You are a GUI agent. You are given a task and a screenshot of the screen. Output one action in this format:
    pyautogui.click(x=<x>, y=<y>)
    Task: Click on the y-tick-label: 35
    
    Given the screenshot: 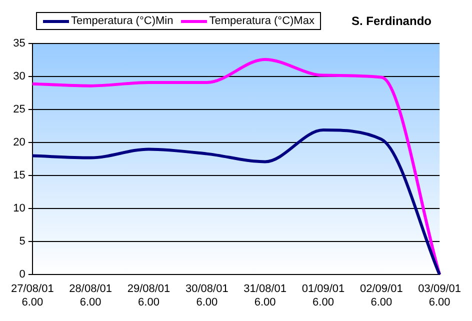 What is the action you would take?
    pyautogui.click(x=19, y=44)
    